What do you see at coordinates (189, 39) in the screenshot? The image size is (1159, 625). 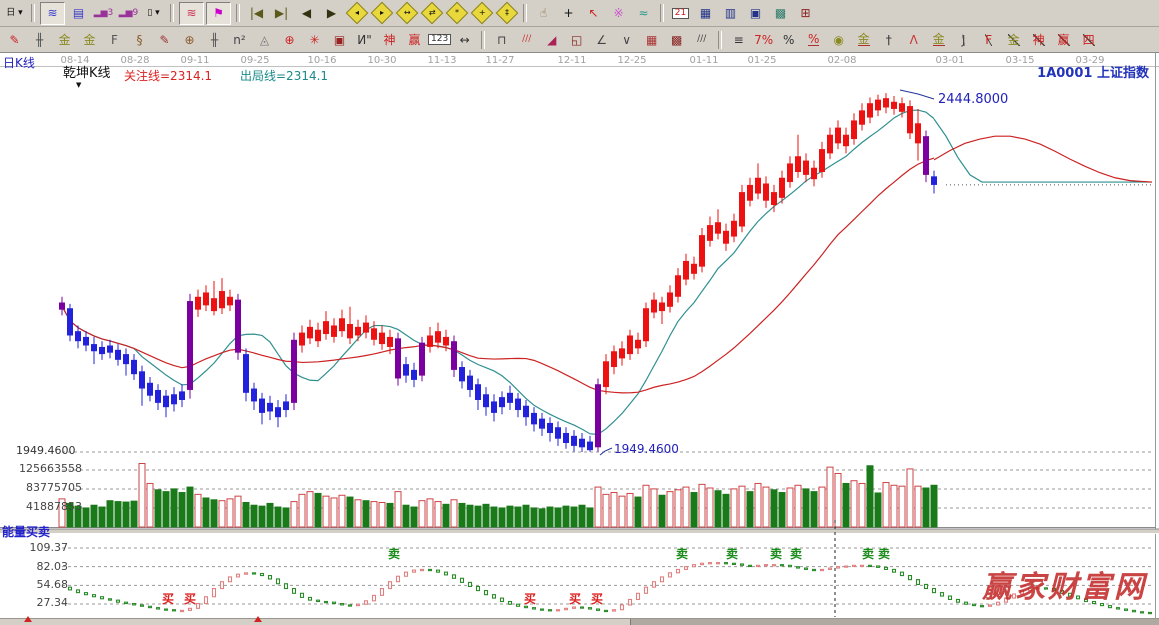 I see `compass-grid-icon: ⊕` at bounding box center [189, 39].